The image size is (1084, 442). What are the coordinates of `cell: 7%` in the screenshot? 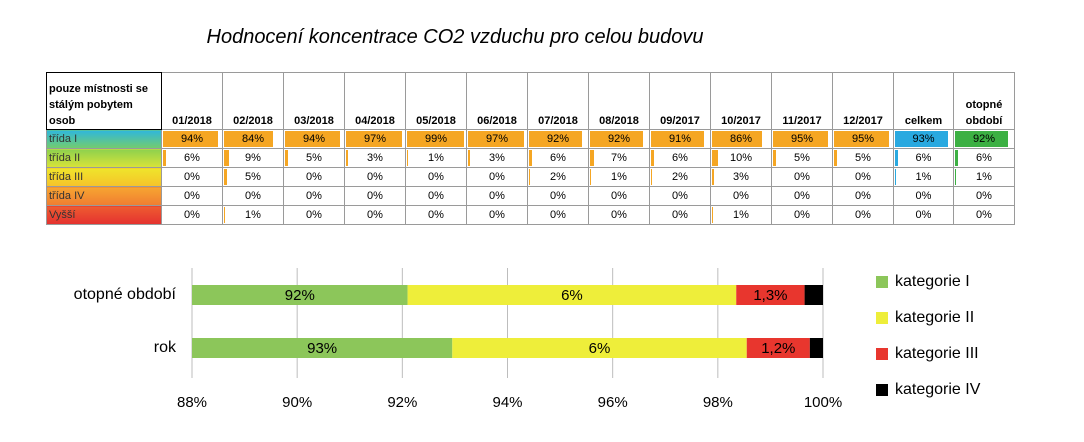 It's located at (619, 158).